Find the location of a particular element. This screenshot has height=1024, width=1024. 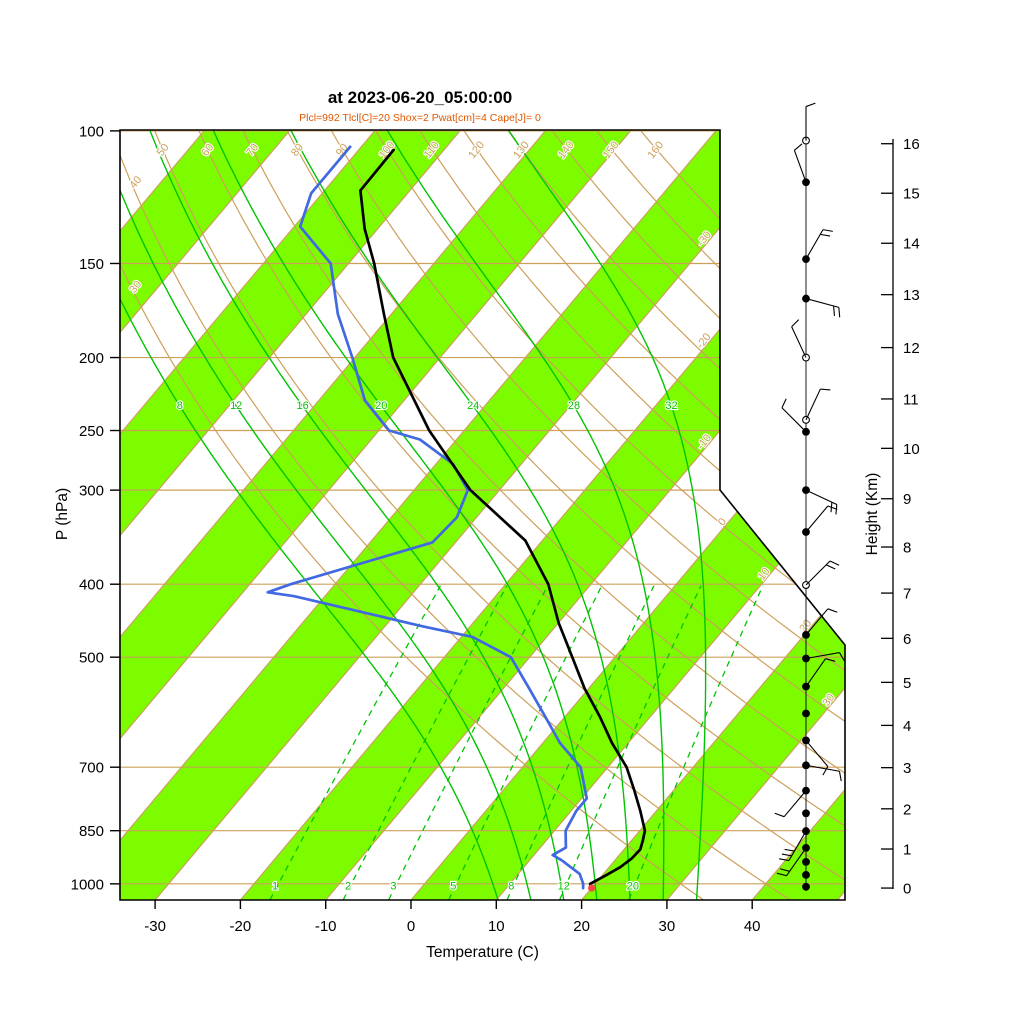

height-tick-label: 10 is located at coordinates (911, 449).